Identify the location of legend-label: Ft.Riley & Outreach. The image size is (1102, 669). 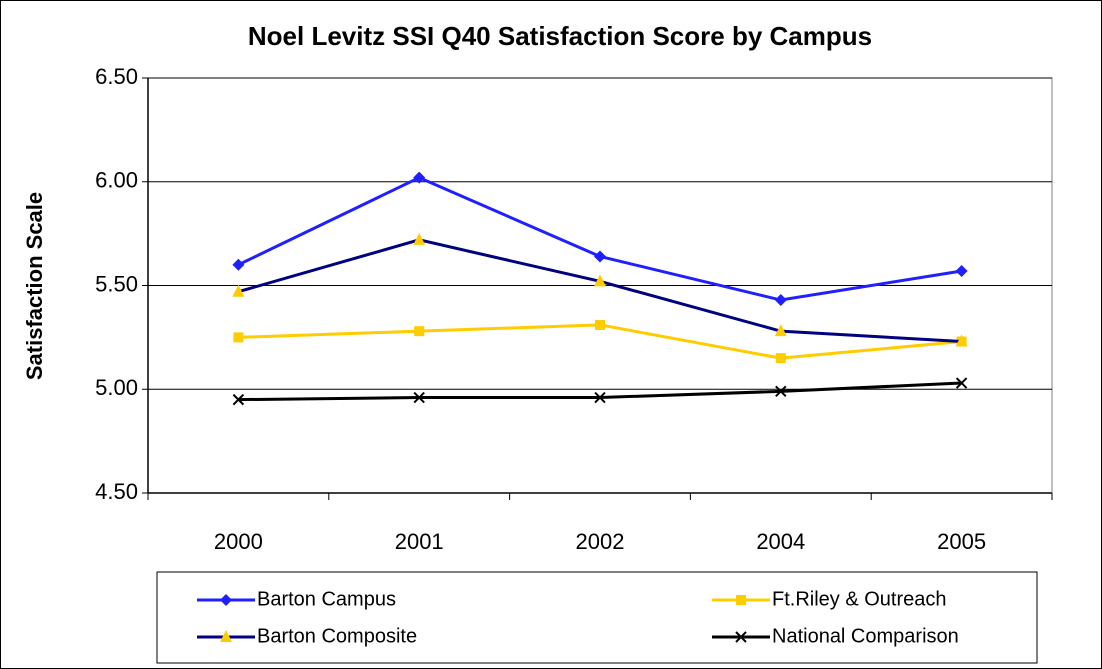
(859, 599).